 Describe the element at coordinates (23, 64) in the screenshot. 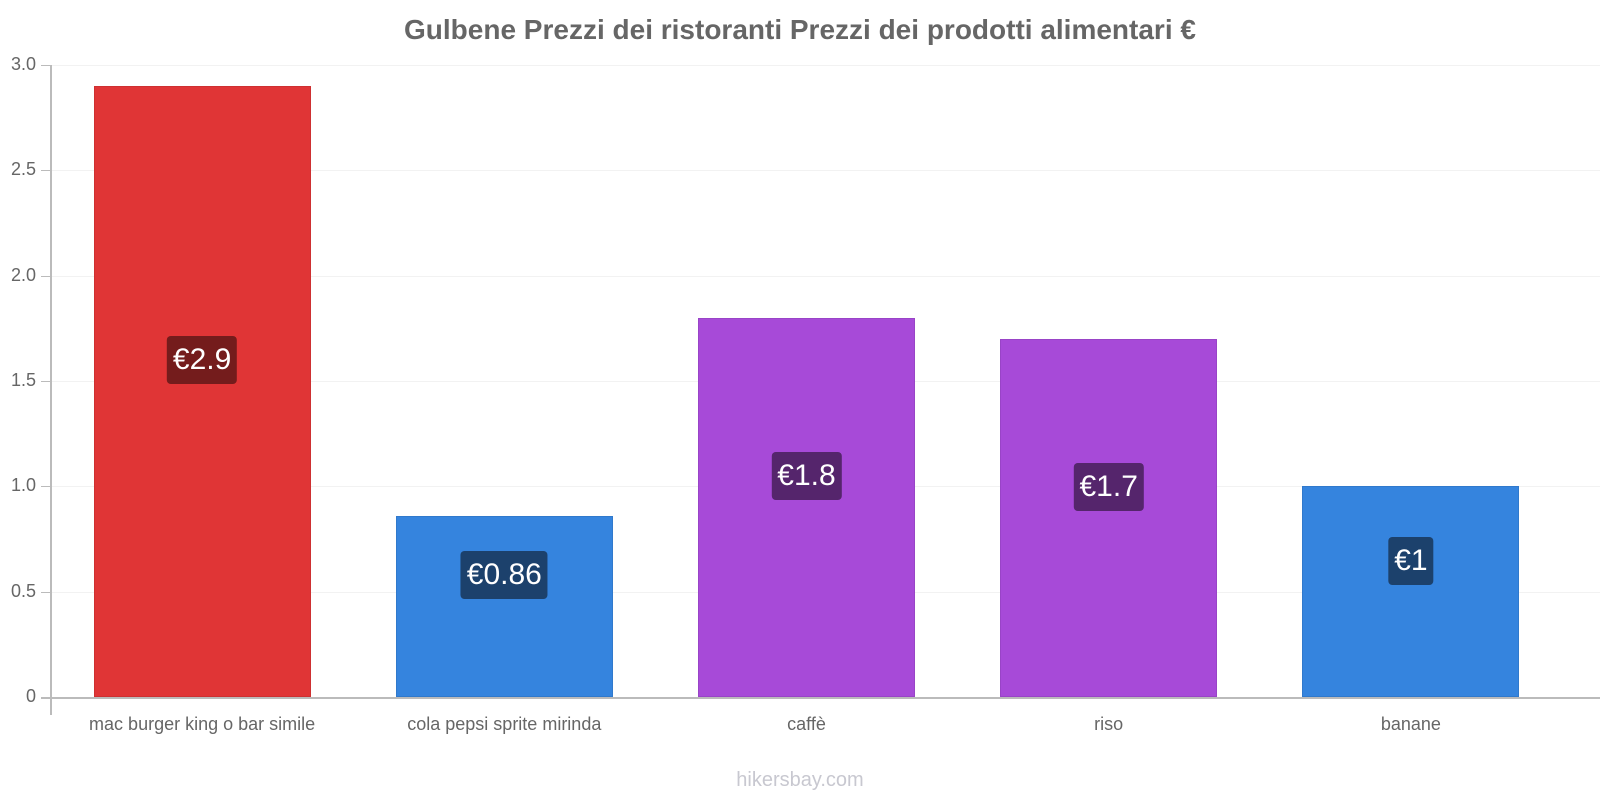

I see `y-tick-label: 3.0` at that location.